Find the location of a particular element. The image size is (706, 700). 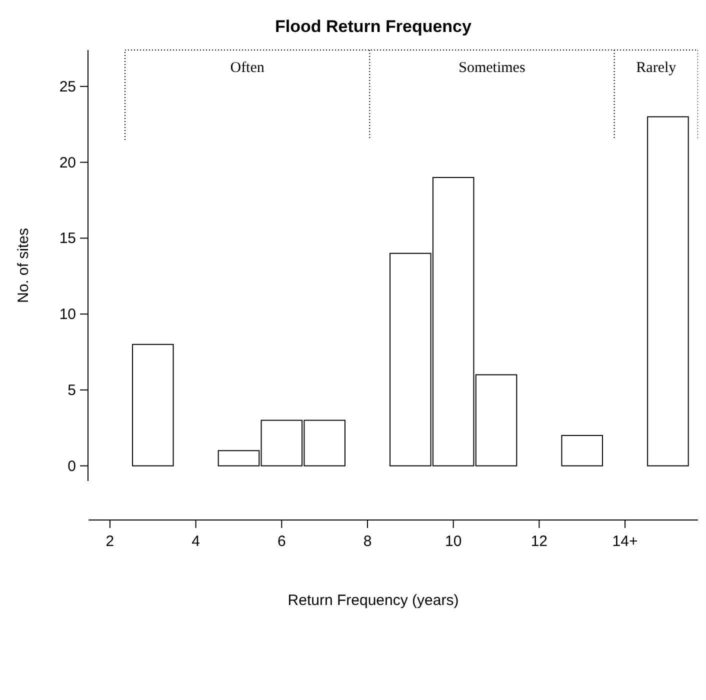

annotation: Often is located at coordinates (247, 68).